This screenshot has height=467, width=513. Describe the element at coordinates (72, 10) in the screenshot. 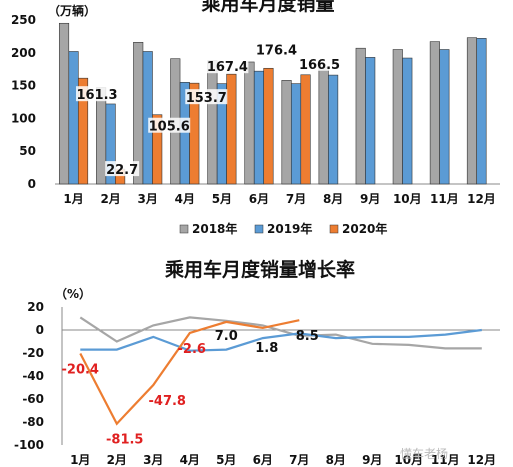

I see `bar-chart-unit-label: （万辆）` at that location.